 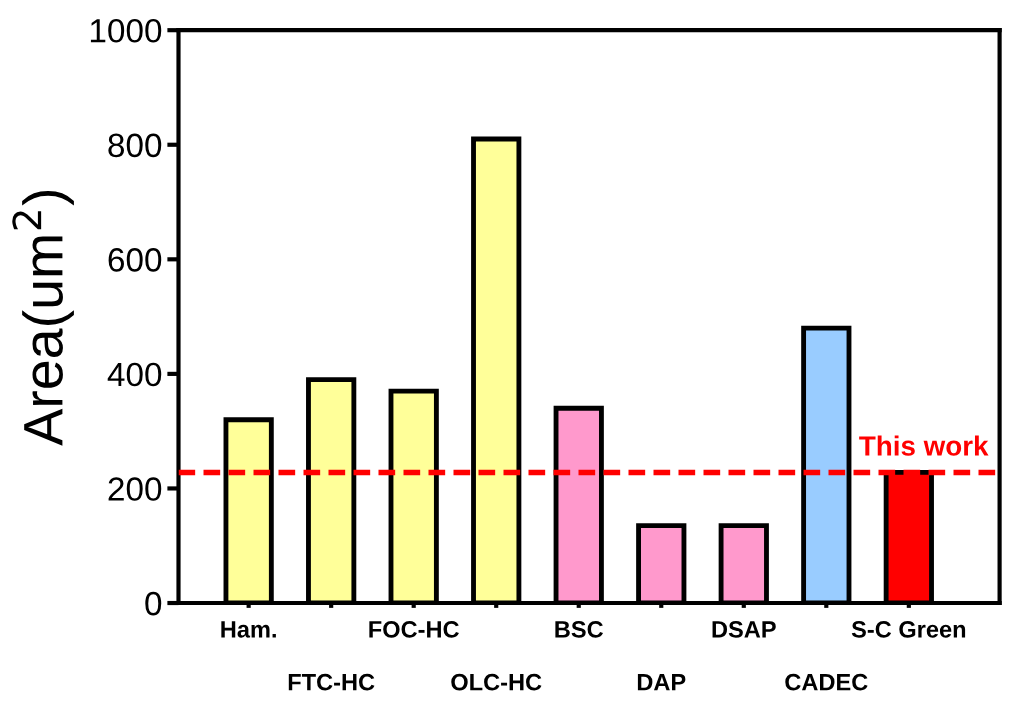 I want to click on ref-line-label: This work, so click(x=924, y=445).